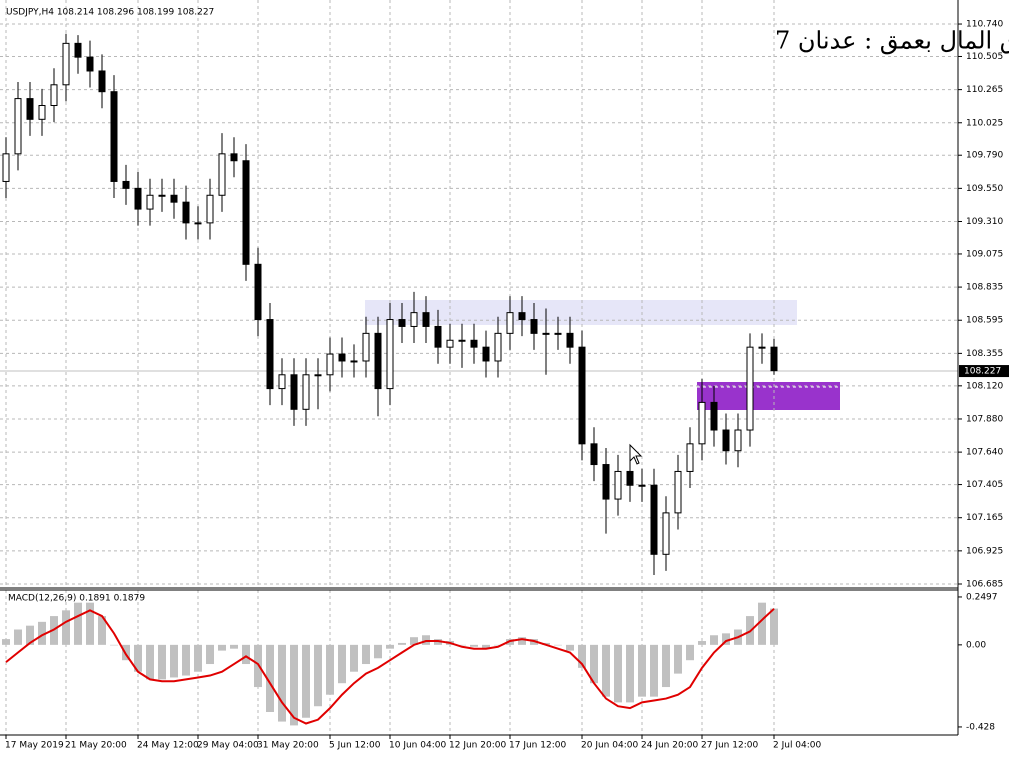  I want to click on x-tick-label: 10 Jun 04:00, so click(417, 746).